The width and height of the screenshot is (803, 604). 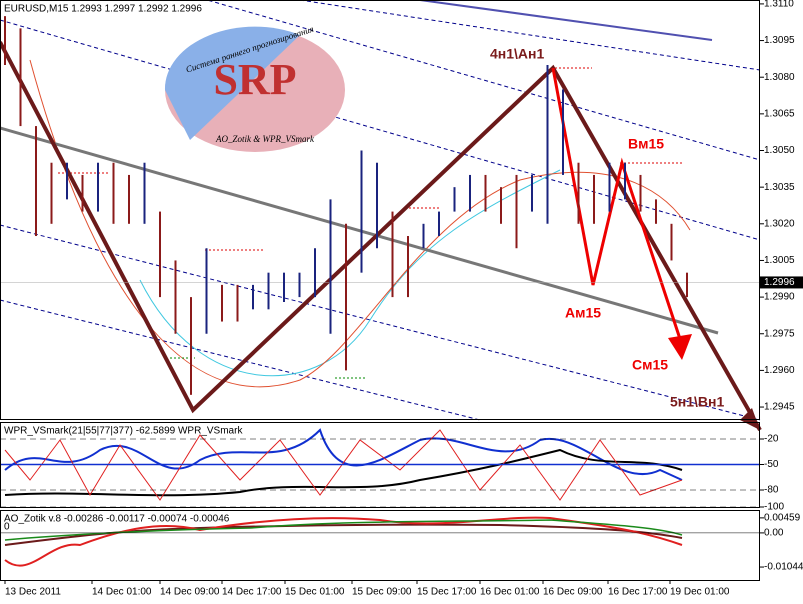 What do you see at coordinates (782, 518) in the screenshot?
I see `y-tick-label: 0.00459` at bounding box center [782, 518].